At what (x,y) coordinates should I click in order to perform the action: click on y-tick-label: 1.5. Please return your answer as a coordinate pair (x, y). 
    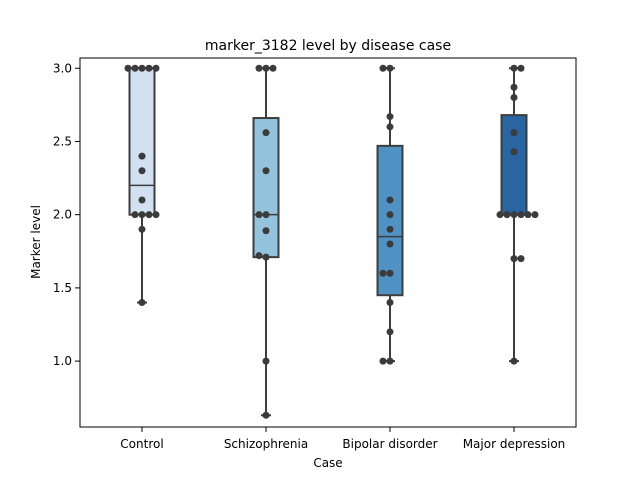
    Looking at the image, I should click on (62, 288).